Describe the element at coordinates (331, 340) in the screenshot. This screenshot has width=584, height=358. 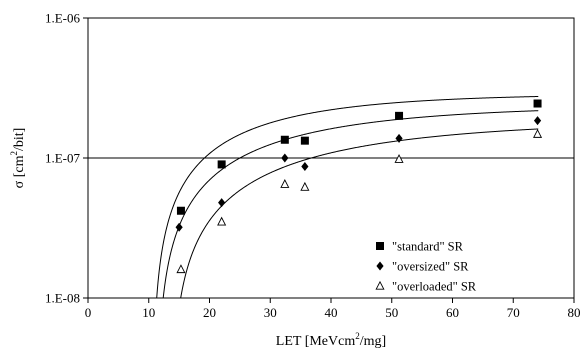
I see `x-axis-title: LET [MeVcm2/mg]` at that location.